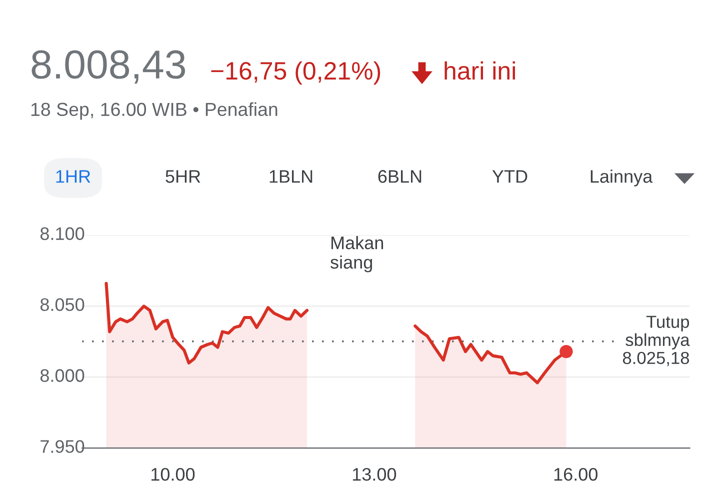  Describe the element at coordinates (510, 176) in the screenshot. I see `text: YTD` at that location.